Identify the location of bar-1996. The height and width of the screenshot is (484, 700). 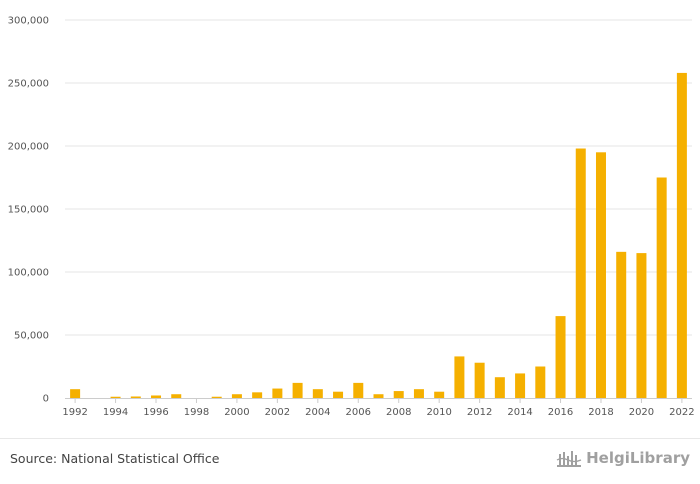
(156, 396).